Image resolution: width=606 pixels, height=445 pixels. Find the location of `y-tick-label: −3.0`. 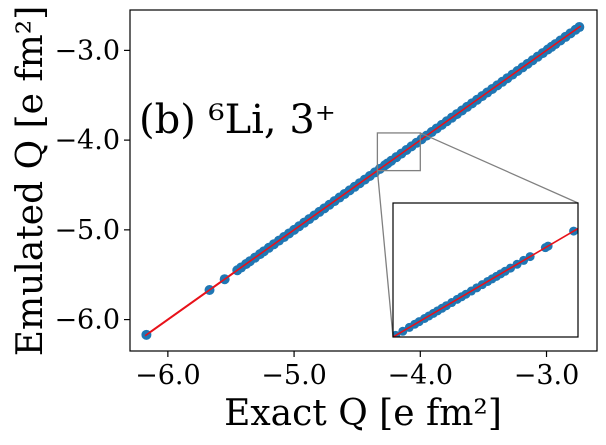

y-tick-label: −3.0 is located at coordinates (87, 50).